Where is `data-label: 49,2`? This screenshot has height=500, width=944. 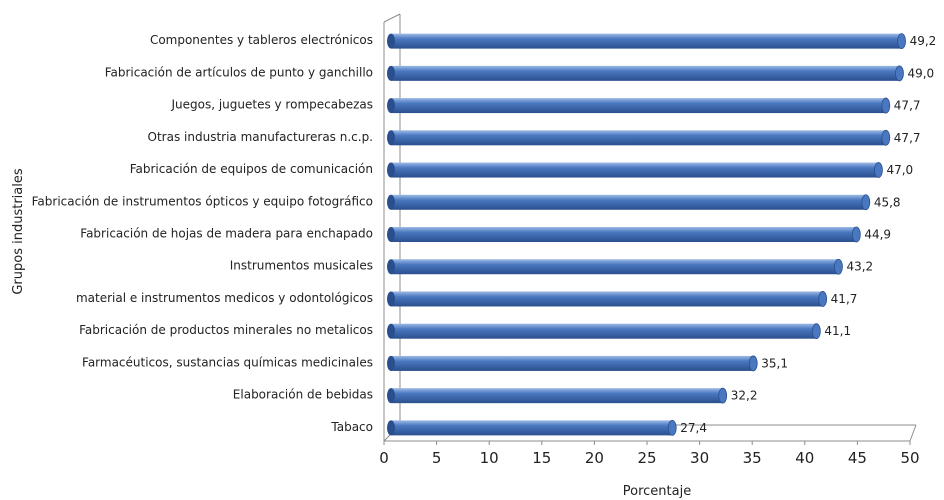 data-label: 49,2 is located at coordinates (923, 41).